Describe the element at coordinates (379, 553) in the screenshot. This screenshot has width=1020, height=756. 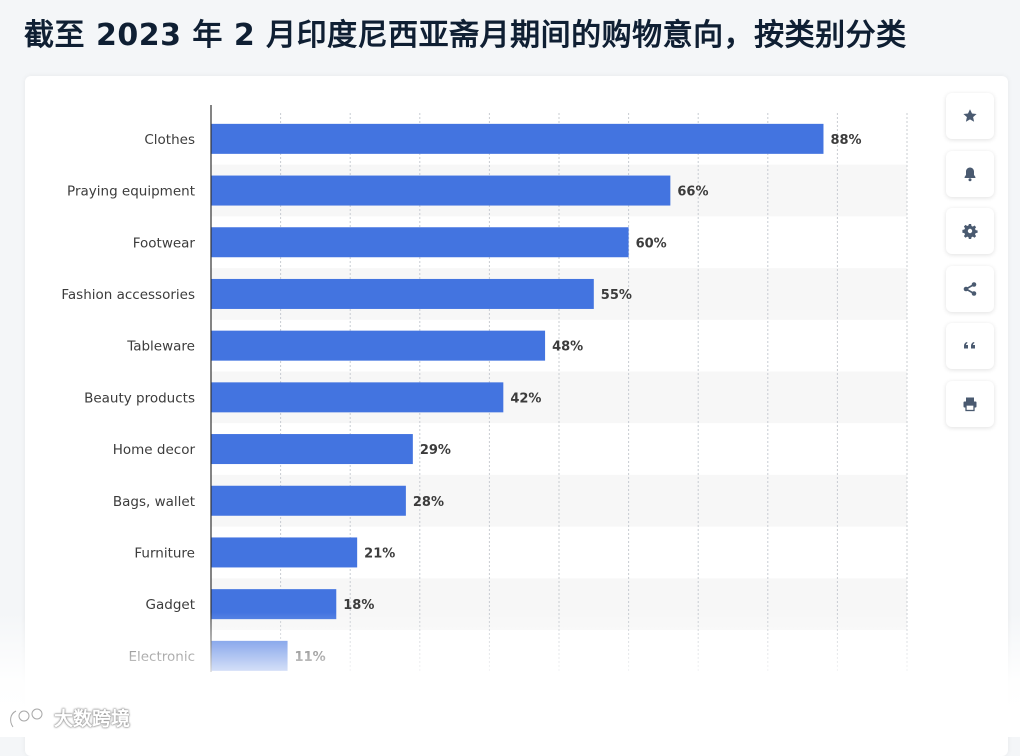
I see `data-label: 21%` at that location.